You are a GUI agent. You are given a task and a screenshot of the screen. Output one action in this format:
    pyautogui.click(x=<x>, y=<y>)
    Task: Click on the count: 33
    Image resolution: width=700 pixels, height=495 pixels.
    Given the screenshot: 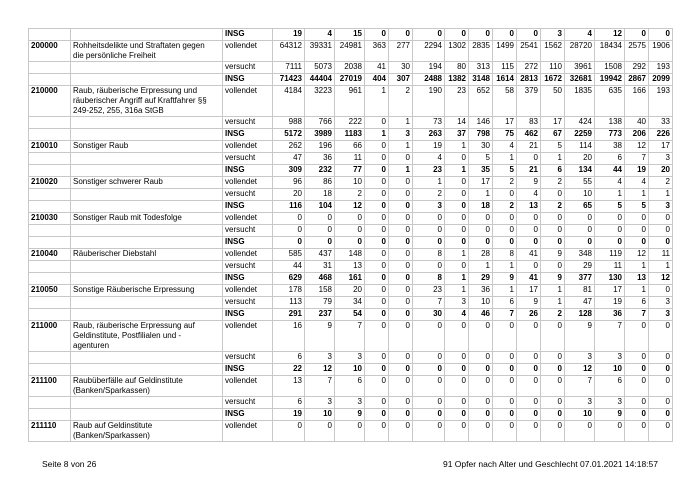 What is the action you would take?
    pyautogui.click(x=660, y=122)
    